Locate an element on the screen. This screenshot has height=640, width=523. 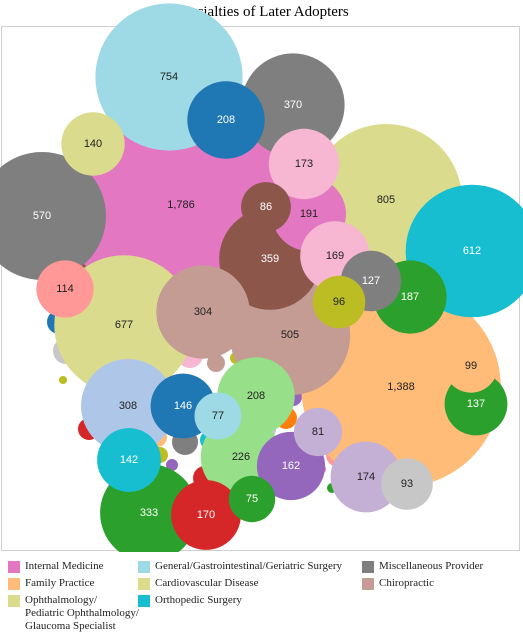
bubble: 81 is located at coordinates (318, 432).